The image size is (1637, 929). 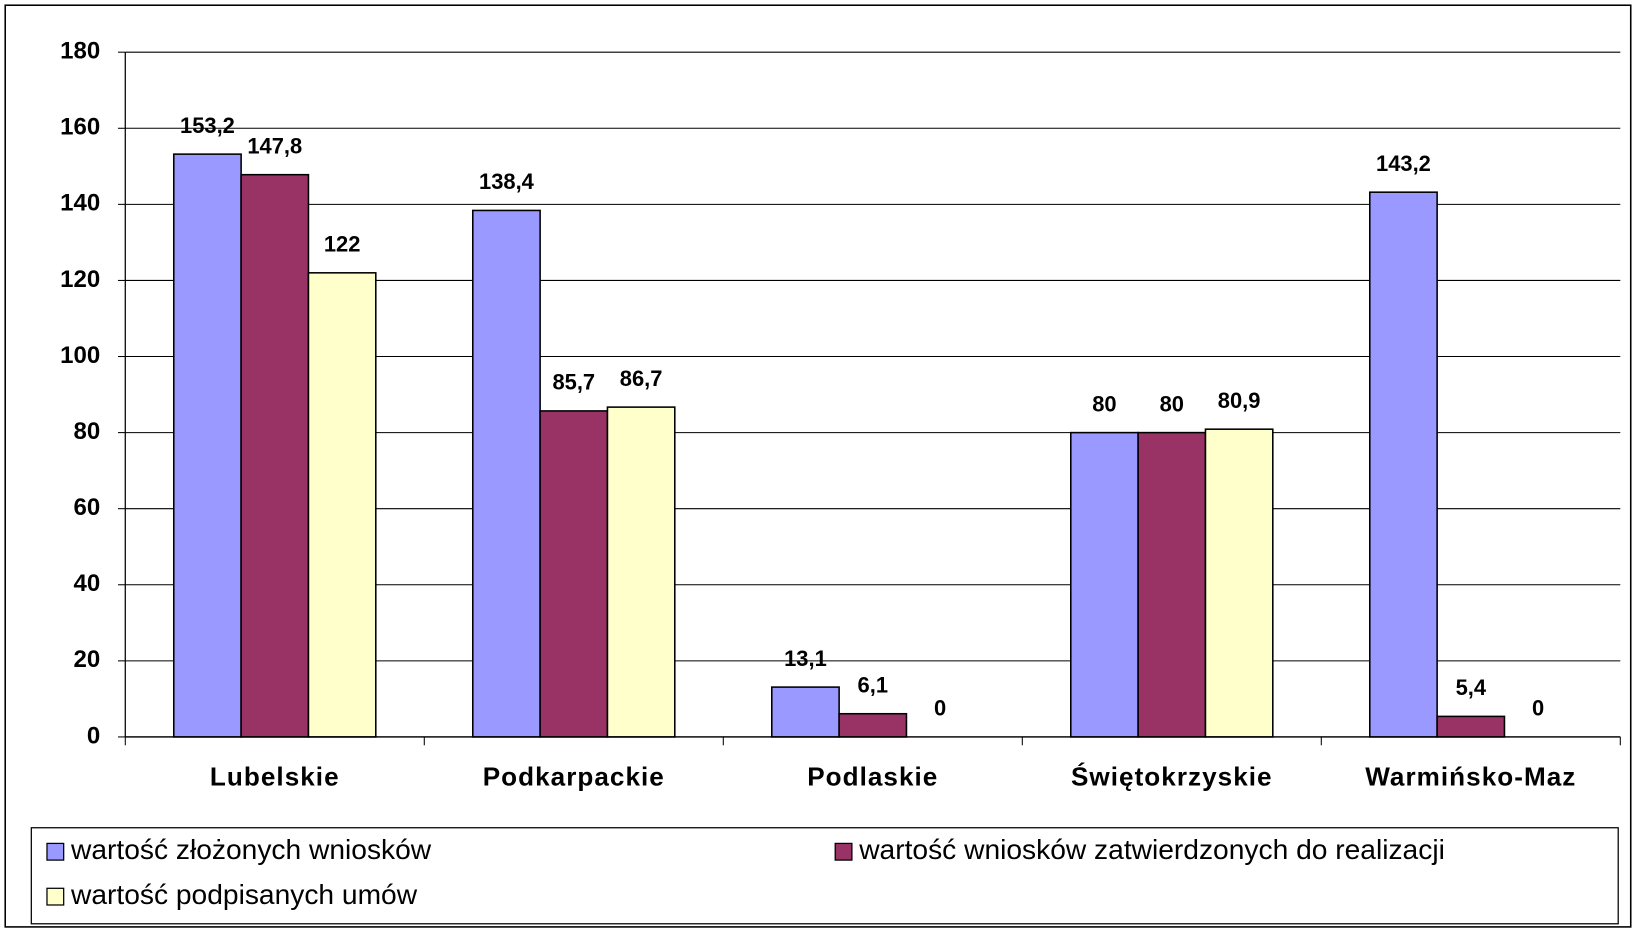 I want to click on y-tick-label: 120, so click(x=80, y=279).